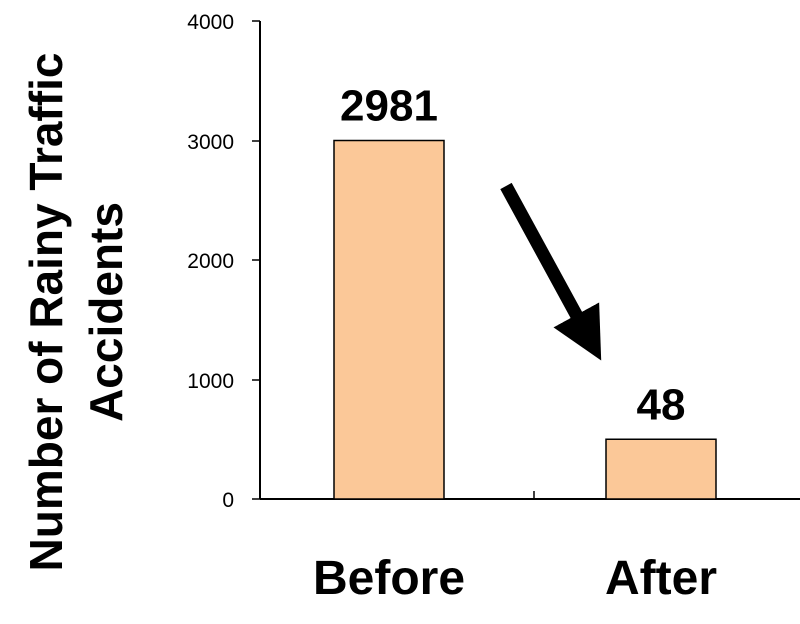 The image size is (800, 624). I want to click on category-label-after: After, so click(661, 578).